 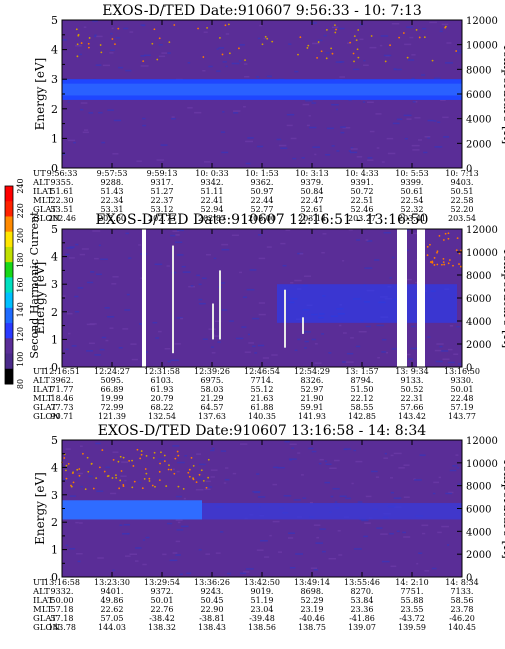 I want to click on table-cell: 51.43, so click(x=112, y=191).